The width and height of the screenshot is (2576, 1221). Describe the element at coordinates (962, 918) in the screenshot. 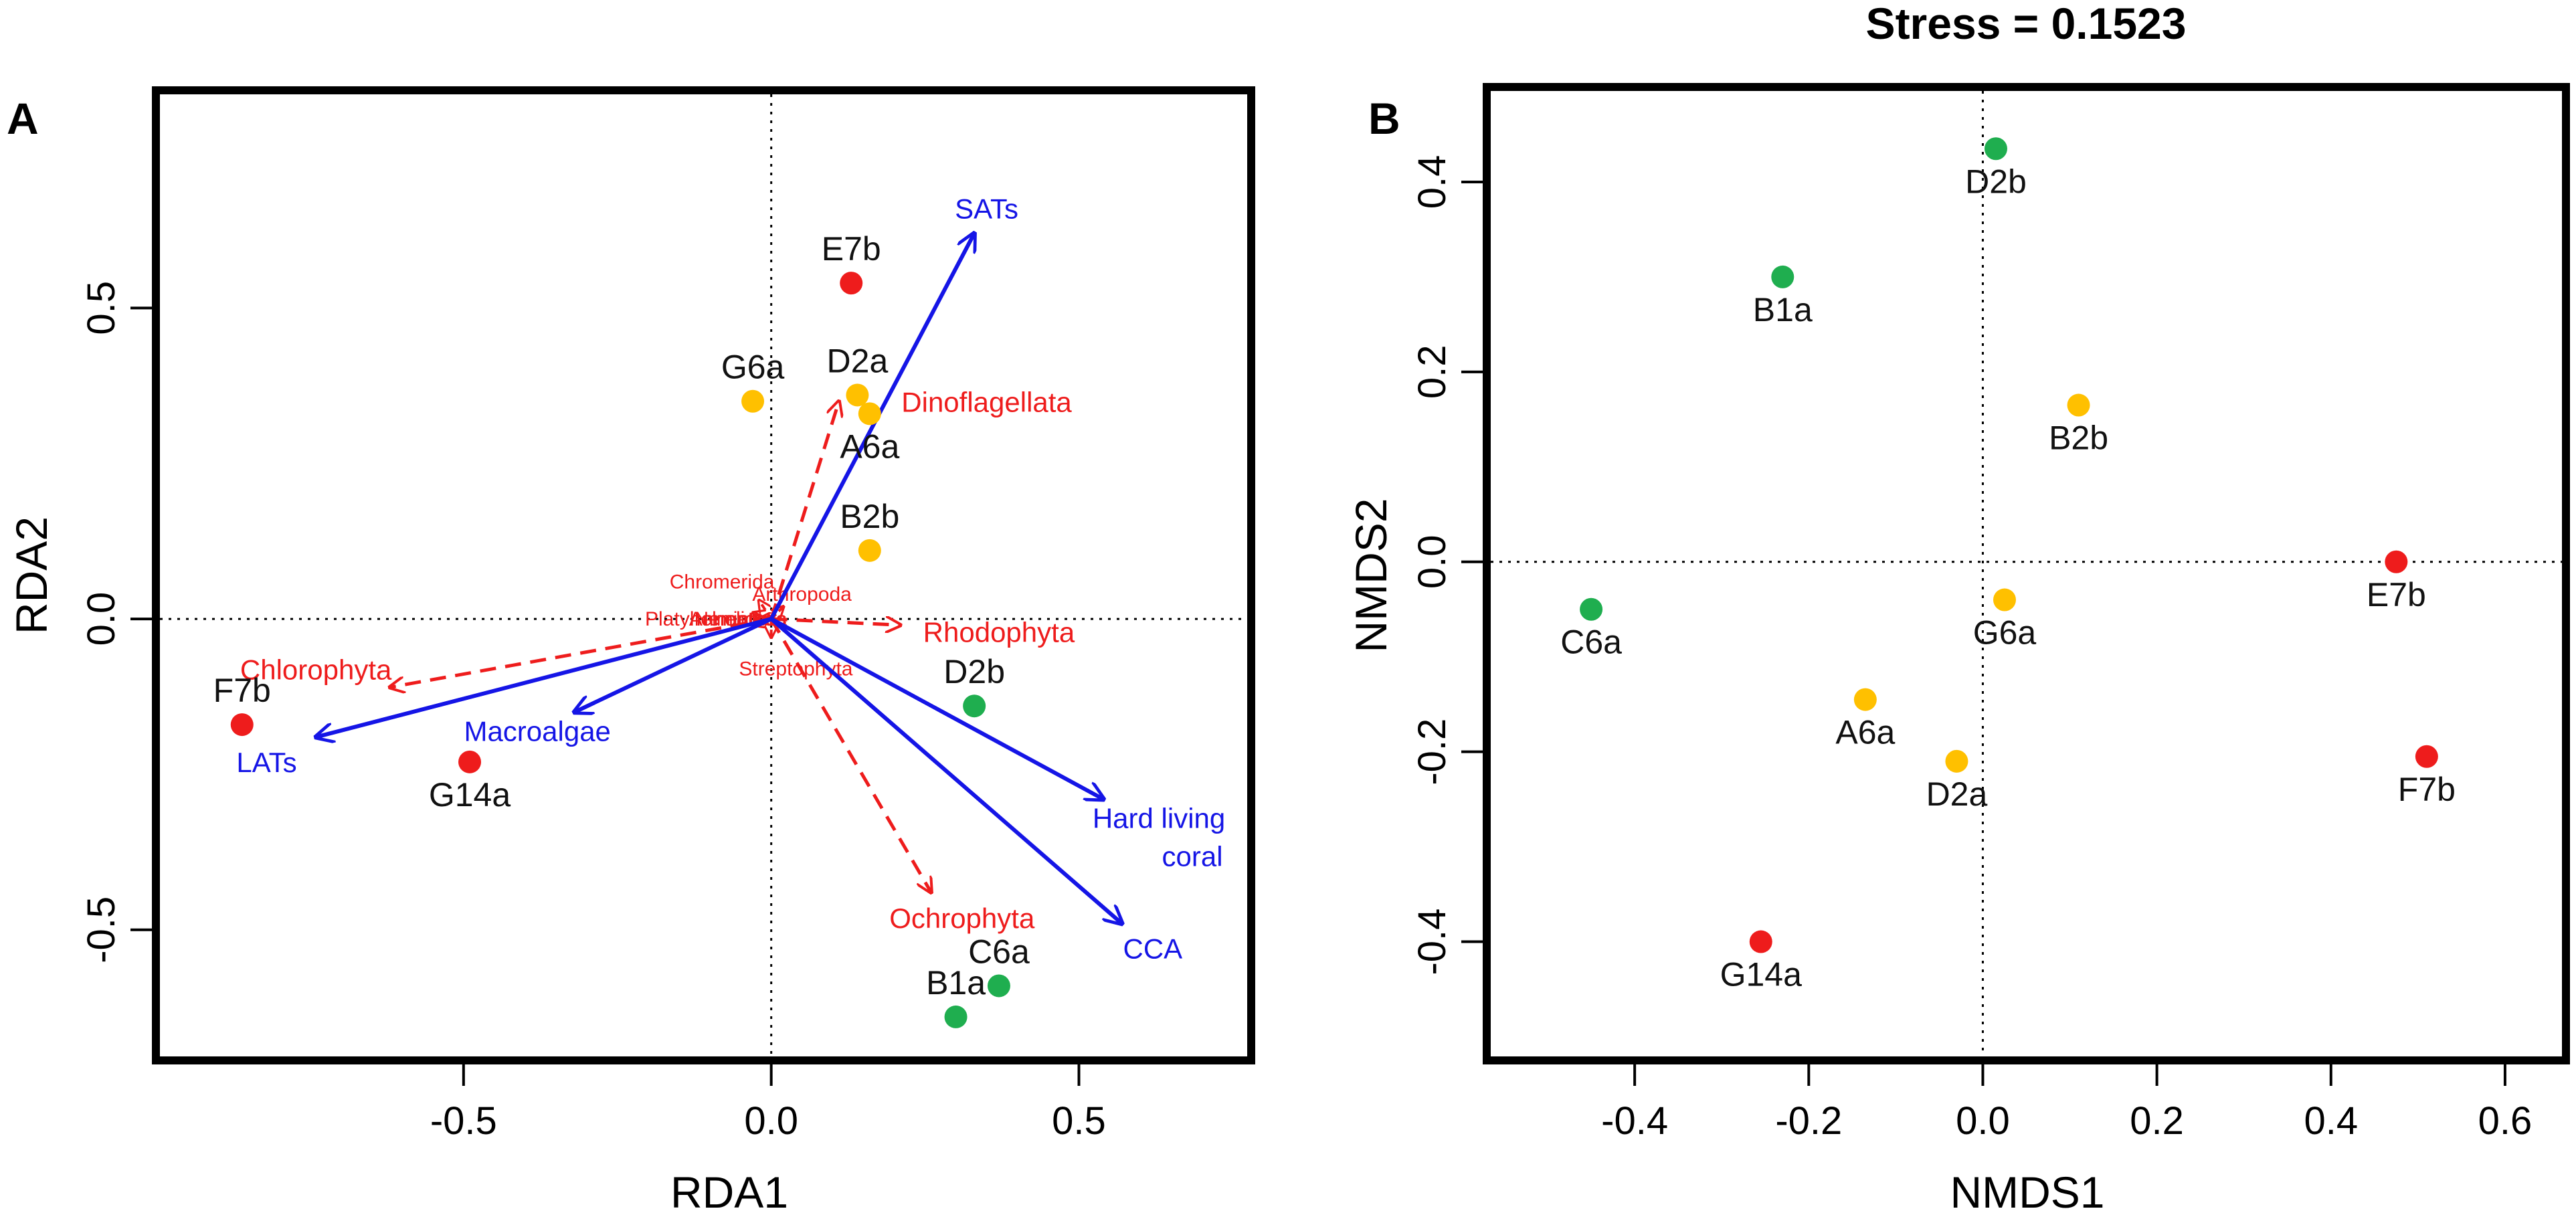

I see `species-label-ochrophyta: Ochrophyta` at that location.